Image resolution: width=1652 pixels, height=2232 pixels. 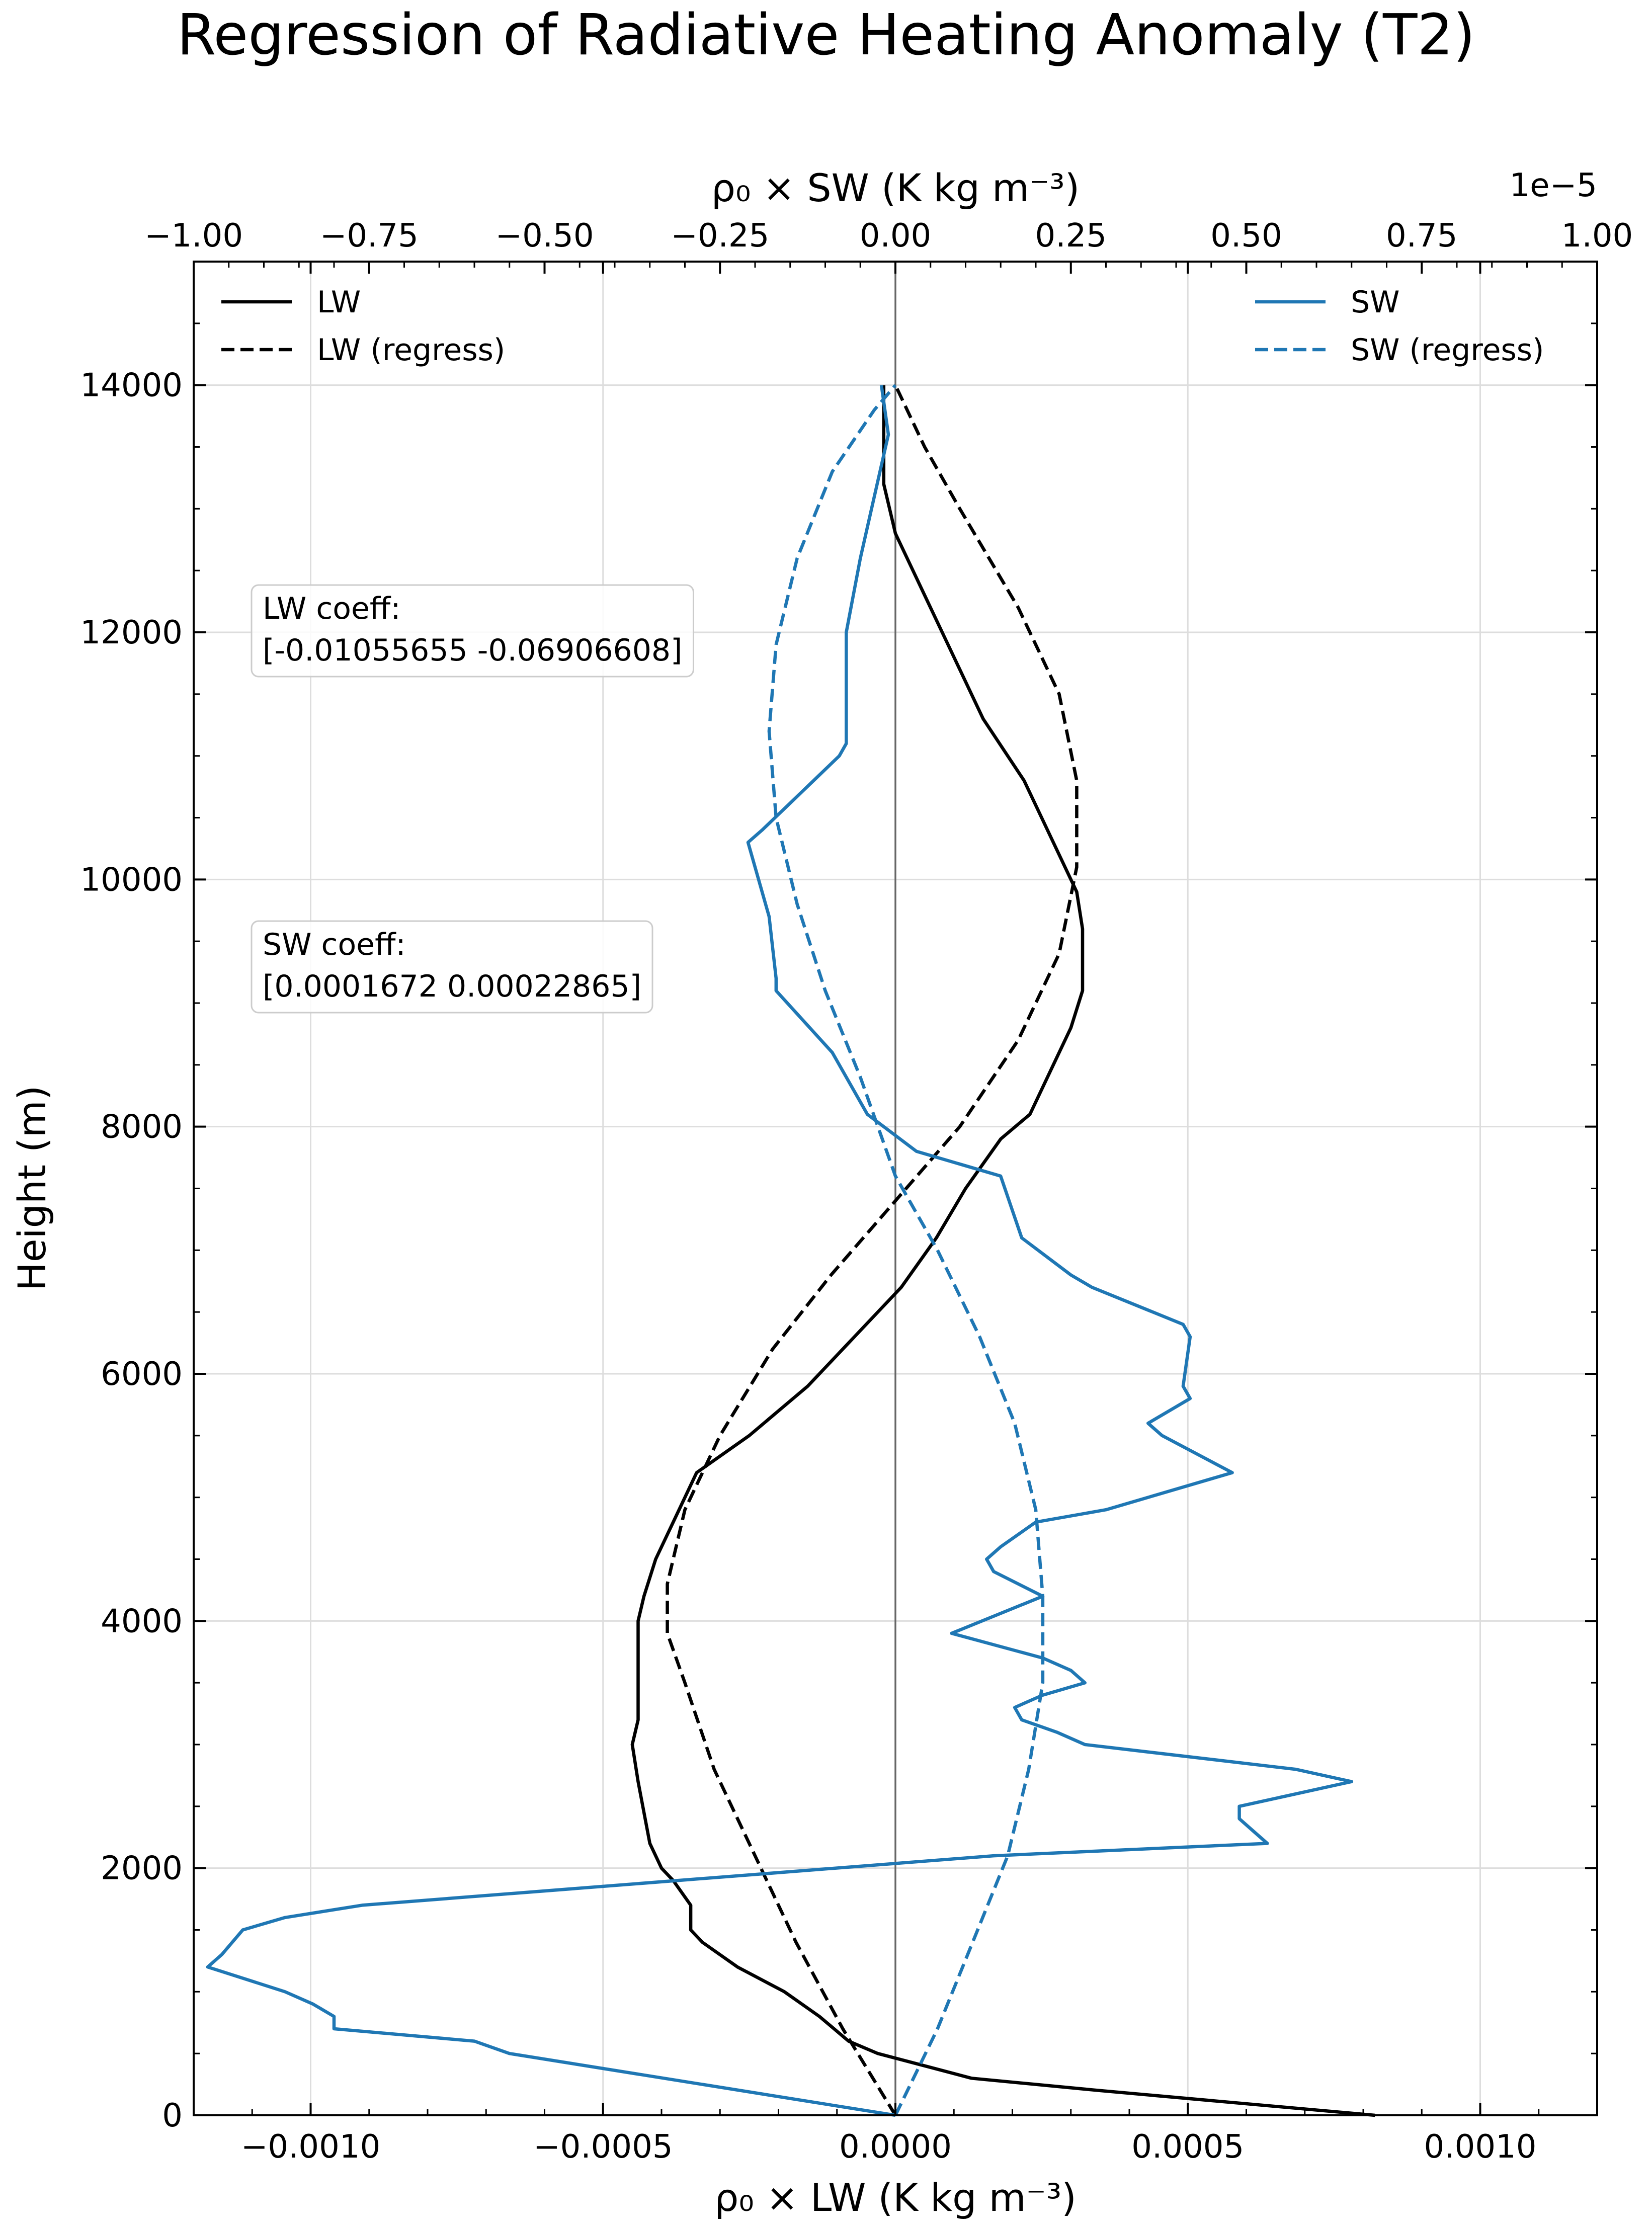 What do you see at coordinates (131, 632) in the screenshot?
I see `y-tick-label: 12000` at bounding box center [131, 632].